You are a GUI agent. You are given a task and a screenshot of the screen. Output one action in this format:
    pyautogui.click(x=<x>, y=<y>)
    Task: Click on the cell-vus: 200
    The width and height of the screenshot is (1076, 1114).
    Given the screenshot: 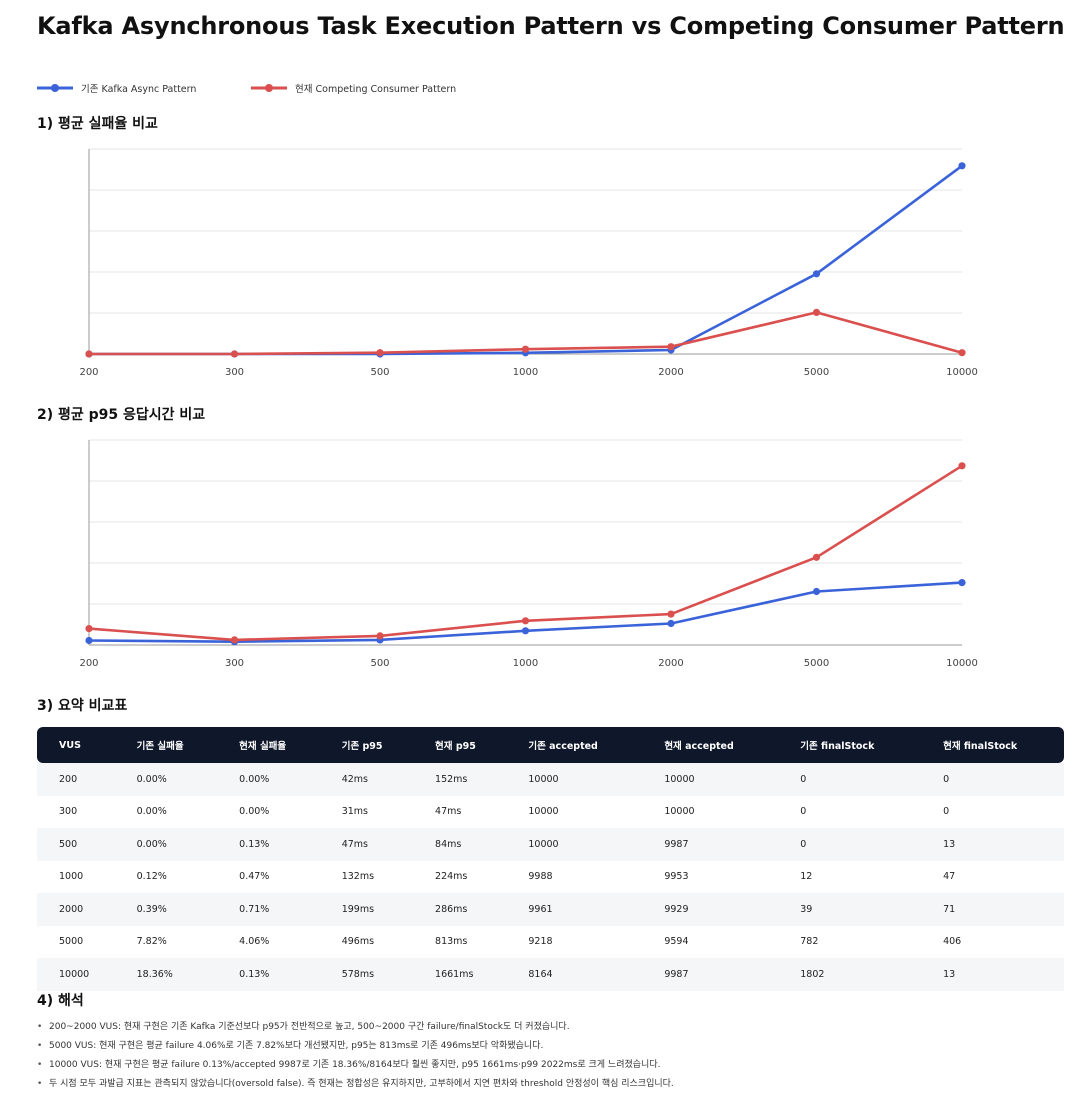 What is the action you would take?
    pyautogui.click(x=76, y=779)
    